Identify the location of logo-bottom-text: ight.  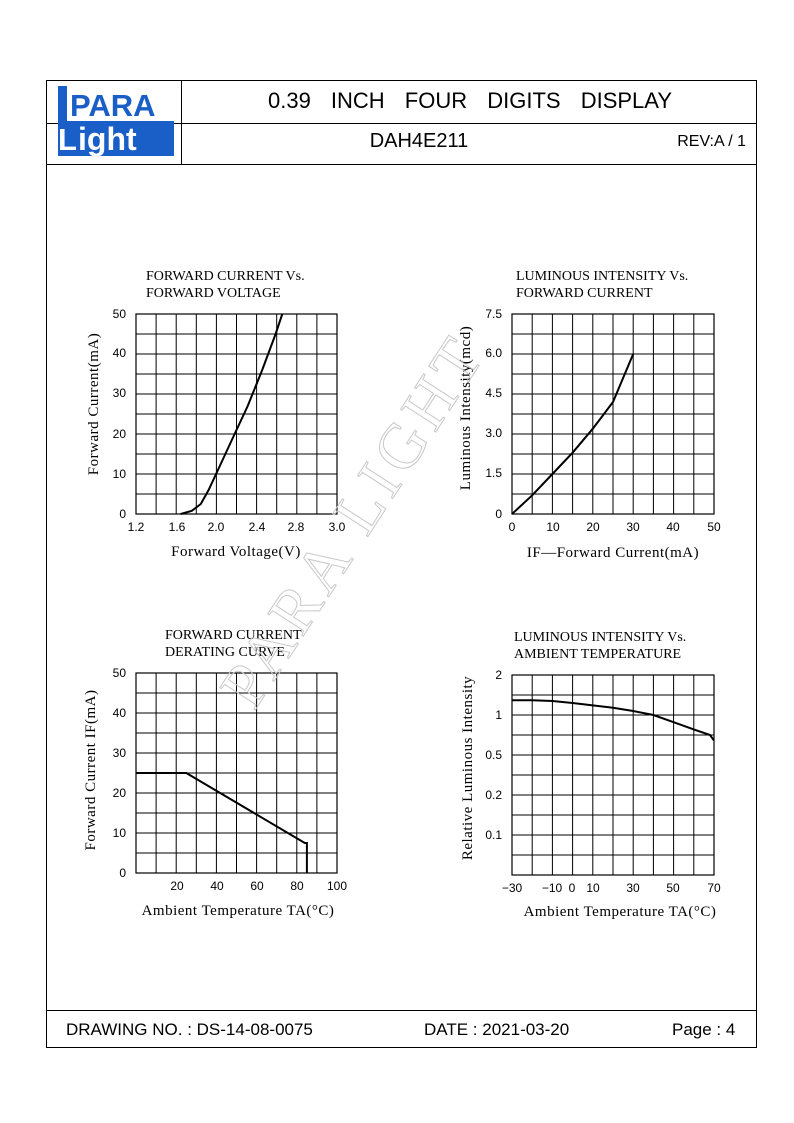
(107, 138).